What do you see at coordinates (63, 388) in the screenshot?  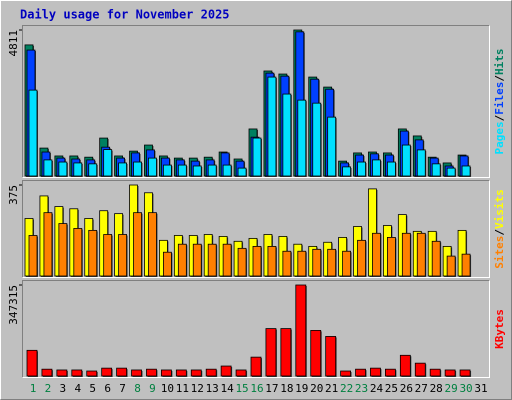 I see `x-tick-label: 3` at bounding box center [63, 388].